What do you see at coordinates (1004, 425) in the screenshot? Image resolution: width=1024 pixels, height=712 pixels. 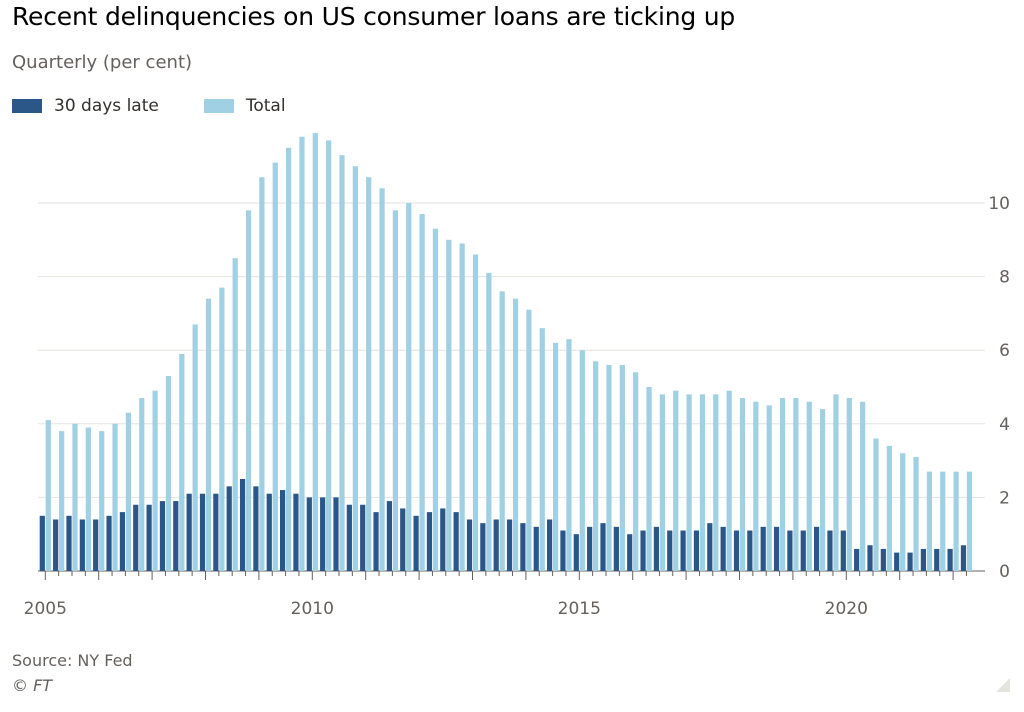 I see `y-tick-label: 4` at bounding box center [1004, 425].